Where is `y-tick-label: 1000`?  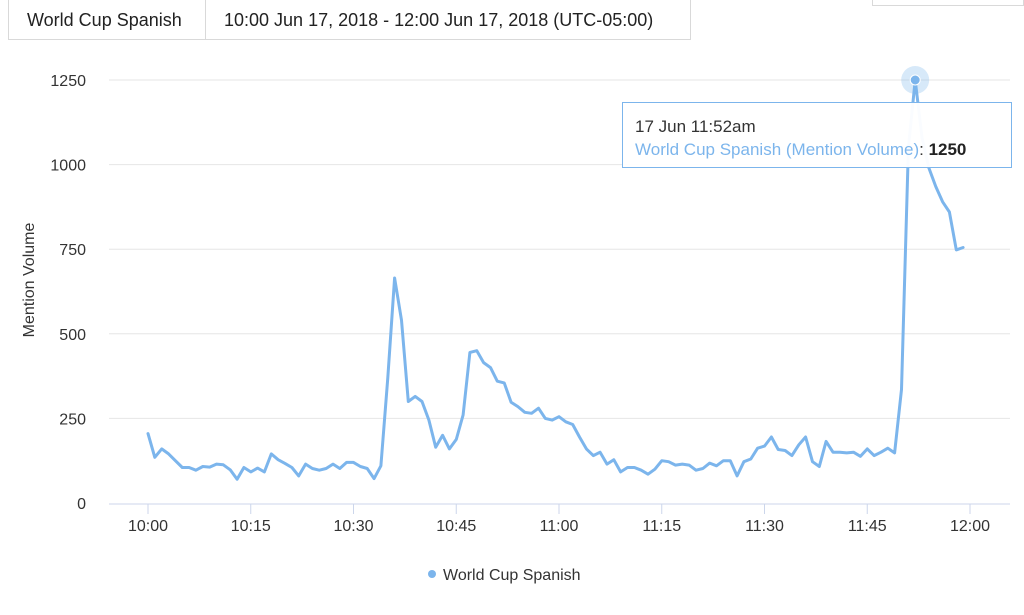
y-tick-label: 1000 is located at coordinates (68, 166).